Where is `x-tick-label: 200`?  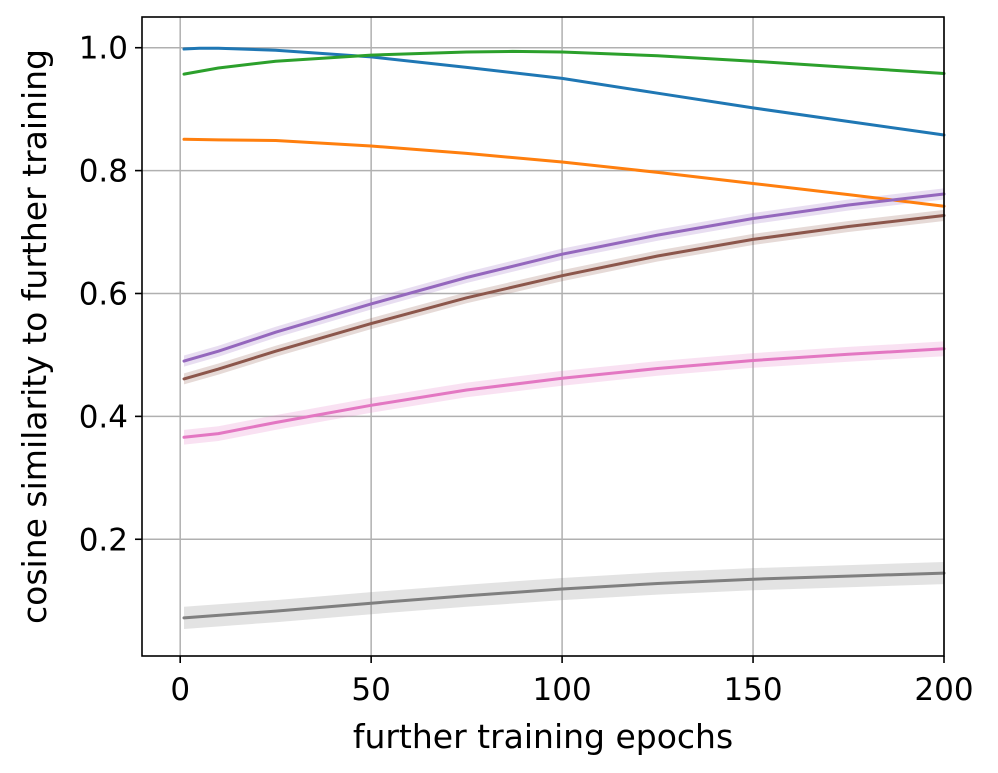
x-tick-label: 200 is located at coordinates (943, 690).